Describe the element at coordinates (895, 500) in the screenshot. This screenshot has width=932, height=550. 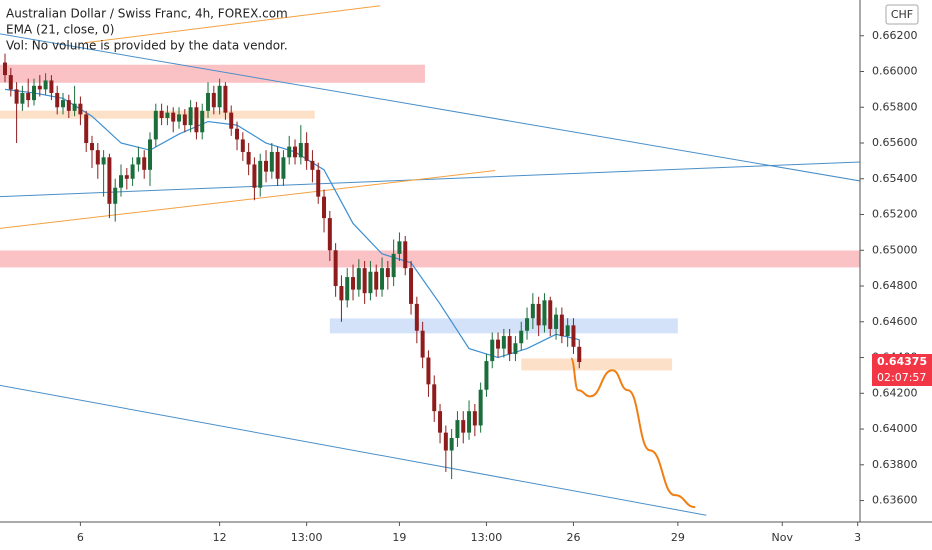
I see `y-tick-label: 0.63600` at that location.